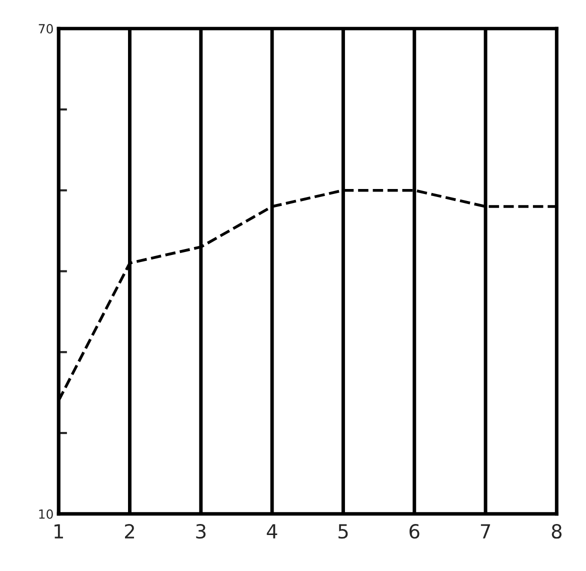  Describe the element at coordinates (45, 29) in the screenshot. I see `y-tick-label: 70` at that location.